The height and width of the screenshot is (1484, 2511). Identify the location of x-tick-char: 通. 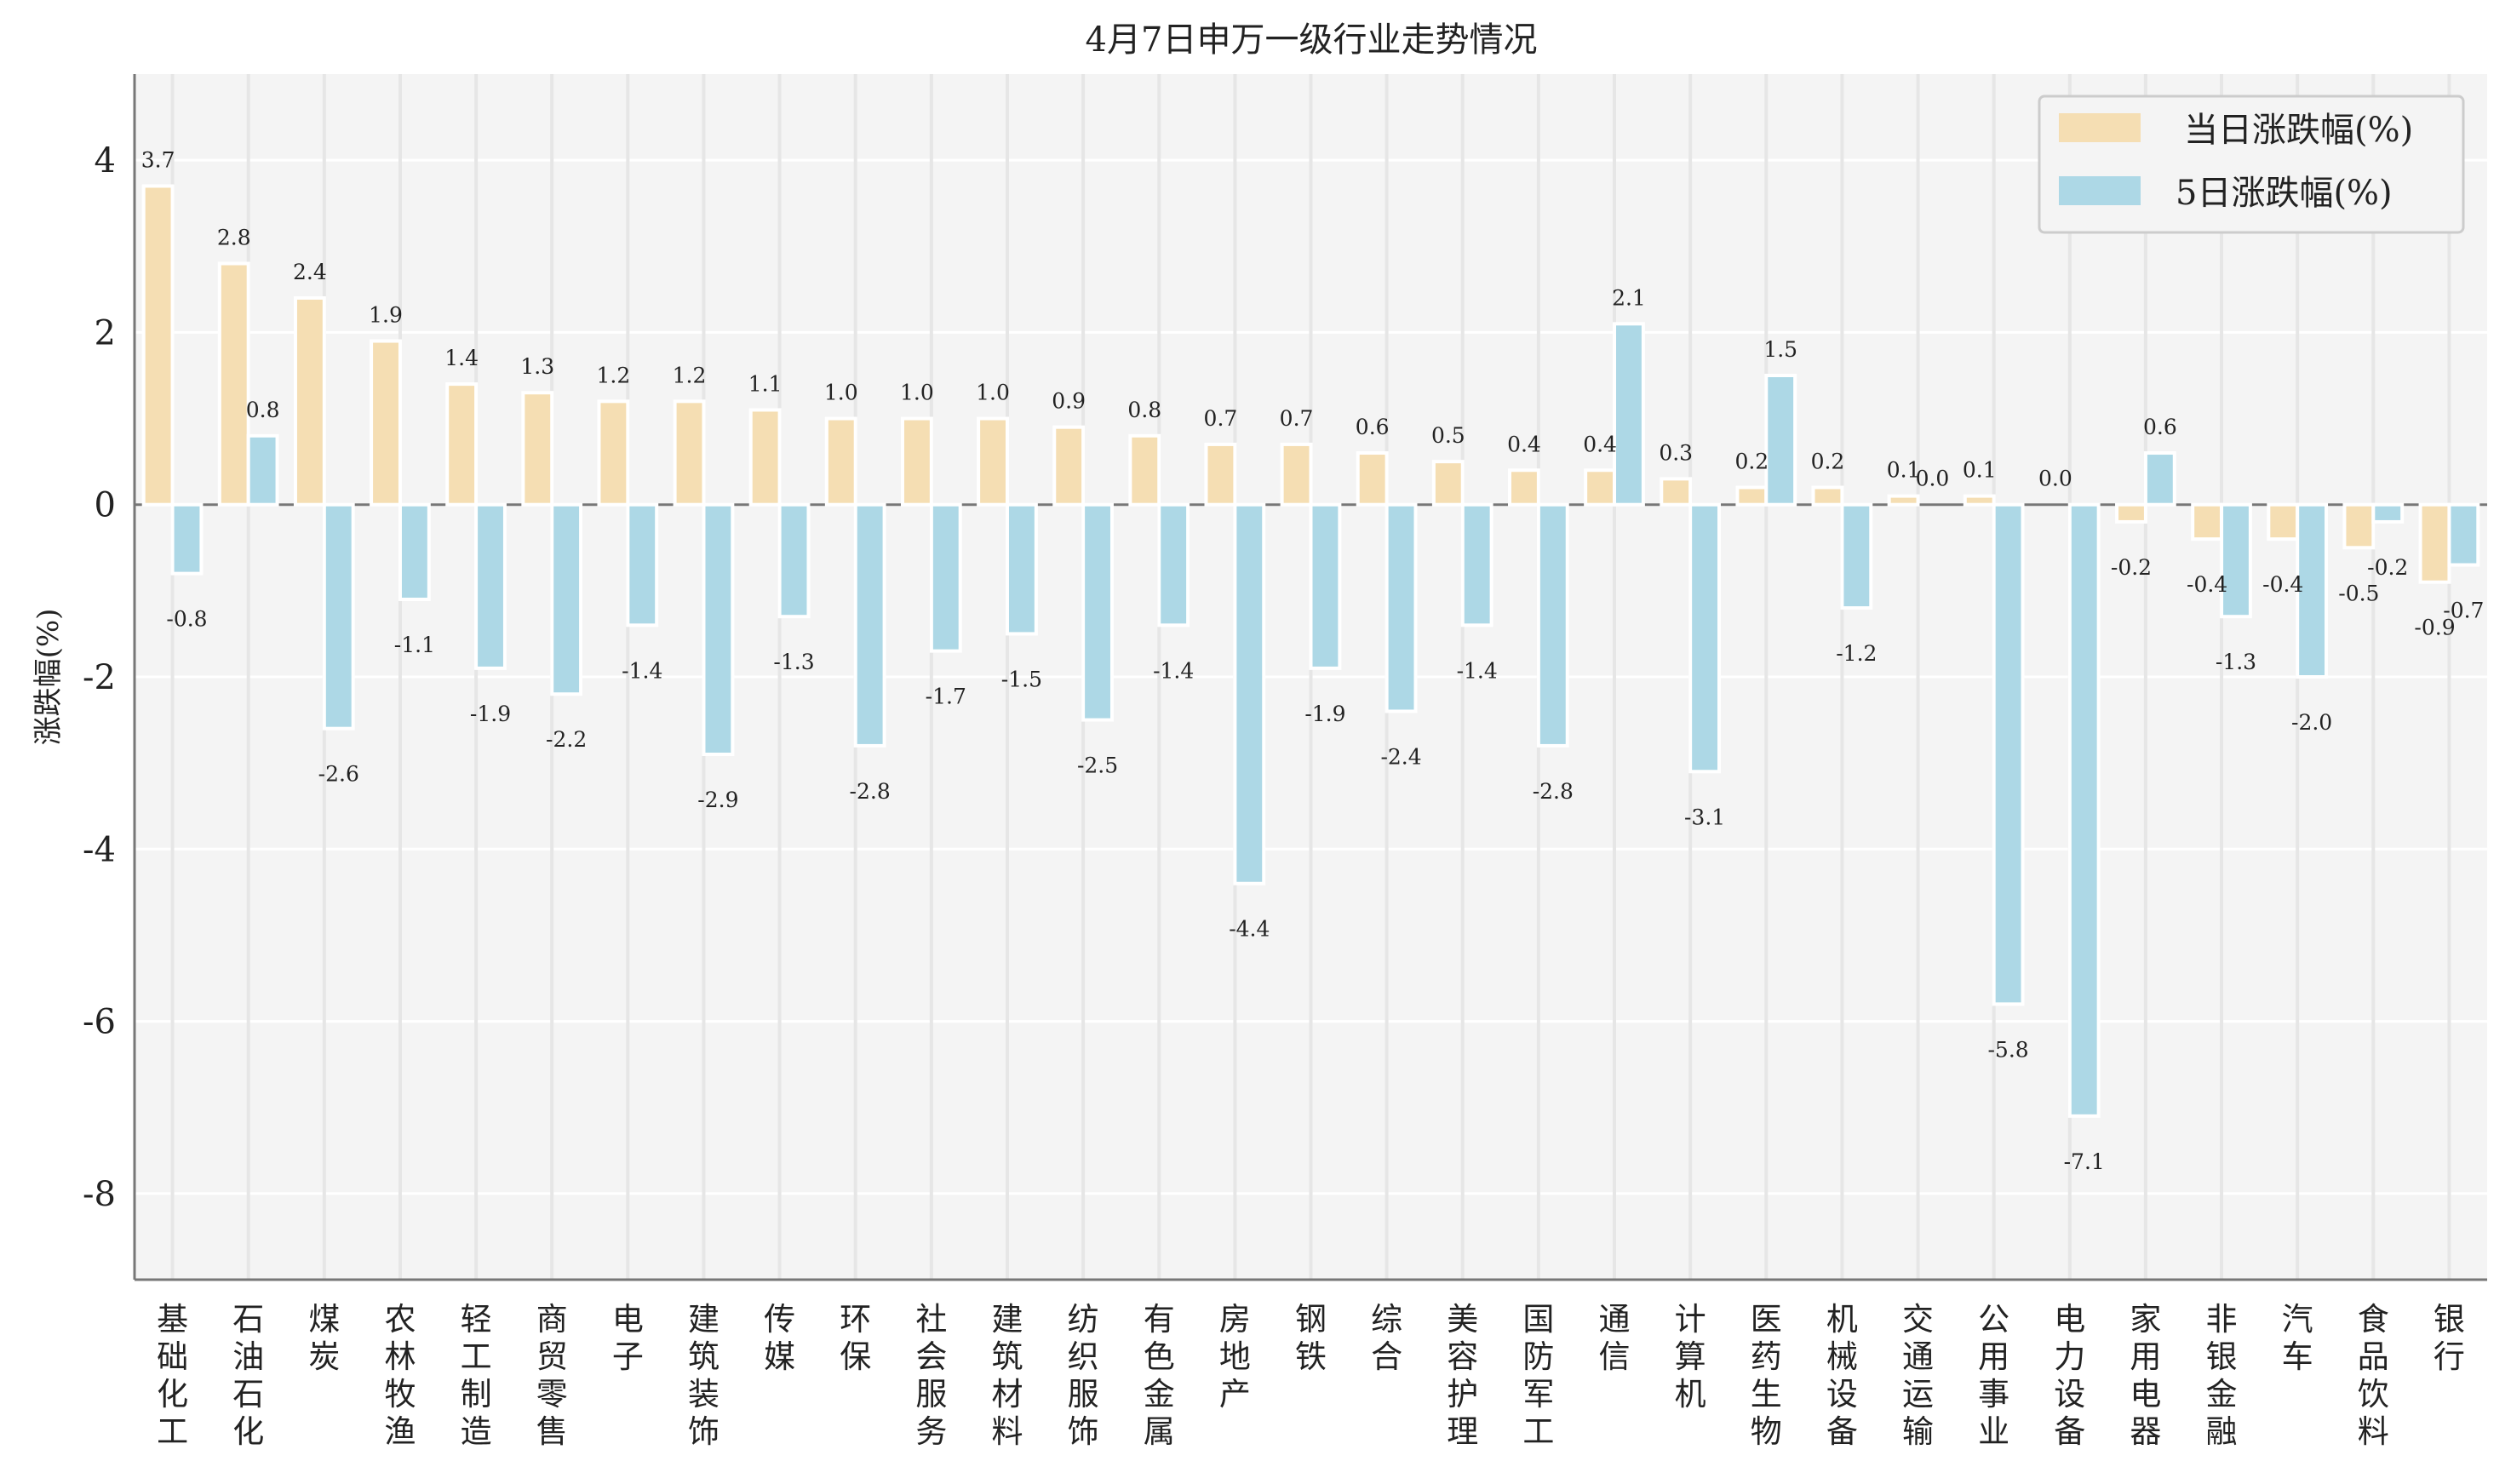
(1615, 1319).